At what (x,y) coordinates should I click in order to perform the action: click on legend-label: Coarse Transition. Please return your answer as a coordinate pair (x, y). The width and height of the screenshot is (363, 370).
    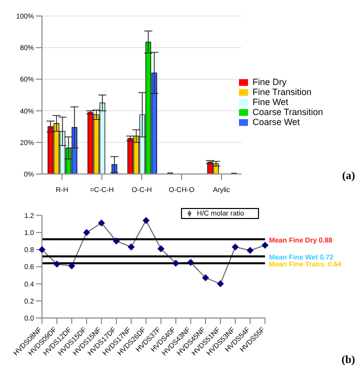
    Looking at the image, I should click on (287, 112).